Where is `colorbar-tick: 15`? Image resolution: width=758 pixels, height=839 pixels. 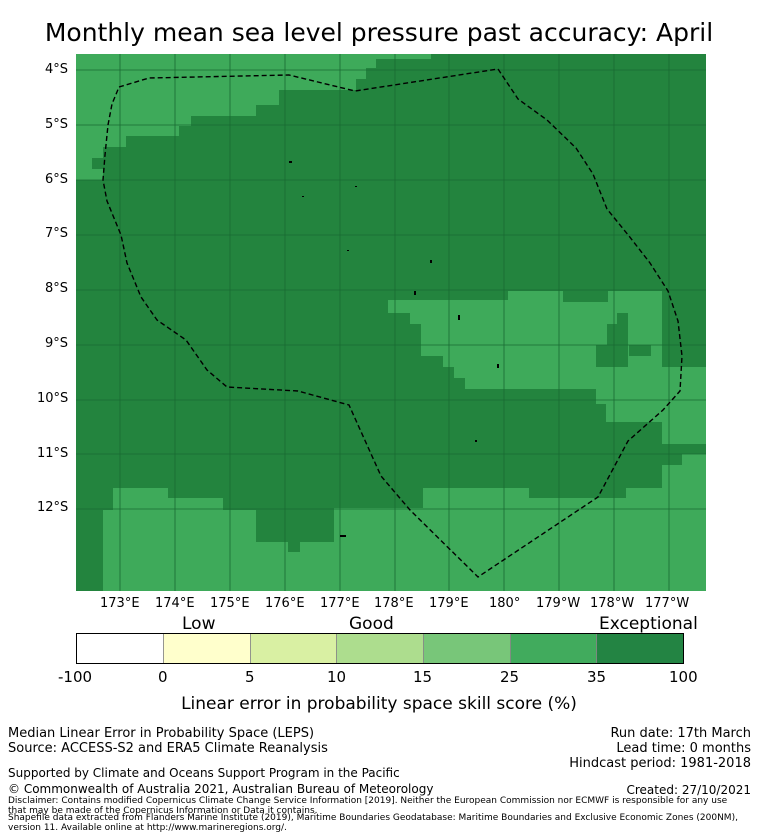
colorbar-tick: 15 is located at coordinates (423, 677).